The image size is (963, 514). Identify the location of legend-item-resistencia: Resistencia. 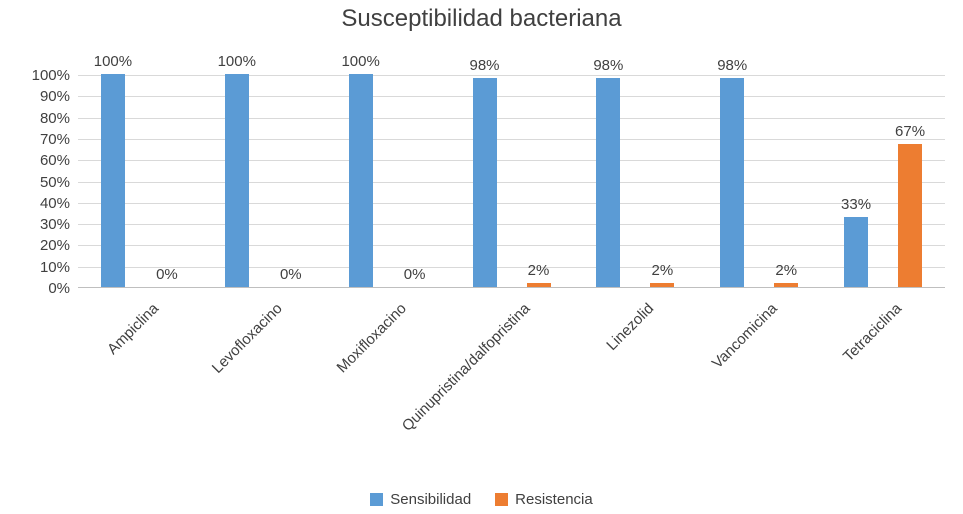
(544, 499).